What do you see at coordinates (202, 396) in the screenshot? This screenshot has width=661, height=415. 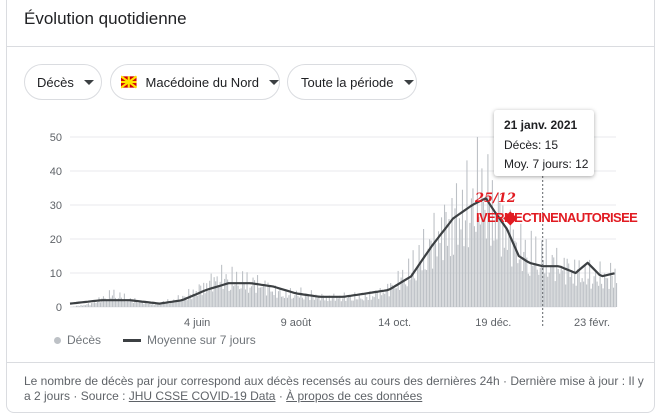 I see `source-link: JHU CSSE COVID-19 Data` at bounding box center [202, 396].